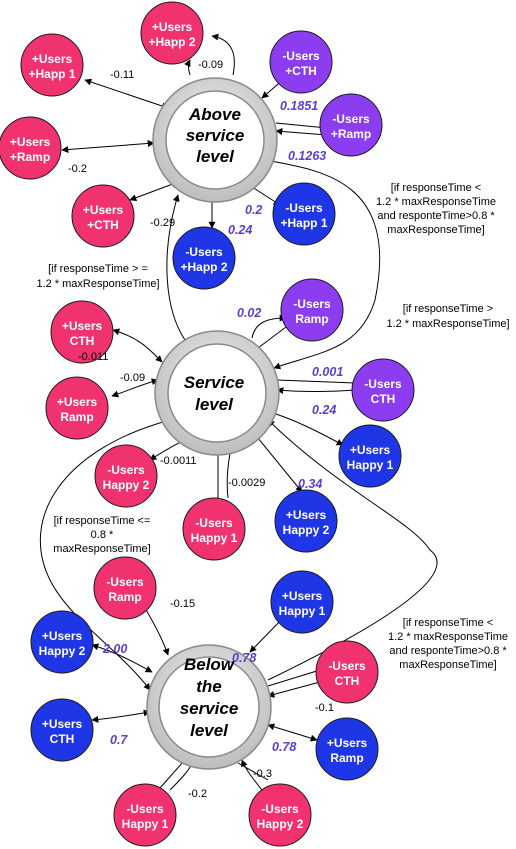 The width and height of the screenshot is (516, 849). What do you see at coordinates (436, 202) in the screenshot?
I see `cond-ats-2: 1.2 * maxResponseTime` at bounding box center [436, 202].